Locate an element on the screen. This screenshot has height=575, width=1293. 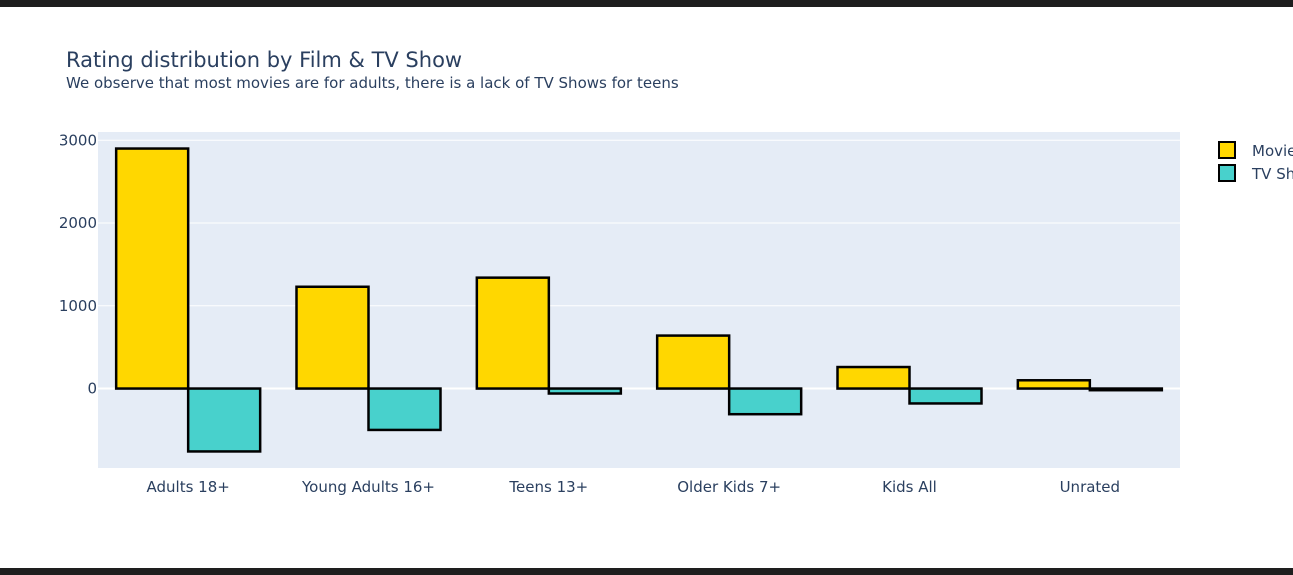
legend: Movie TV Show is located at coordinates (1255, 162).